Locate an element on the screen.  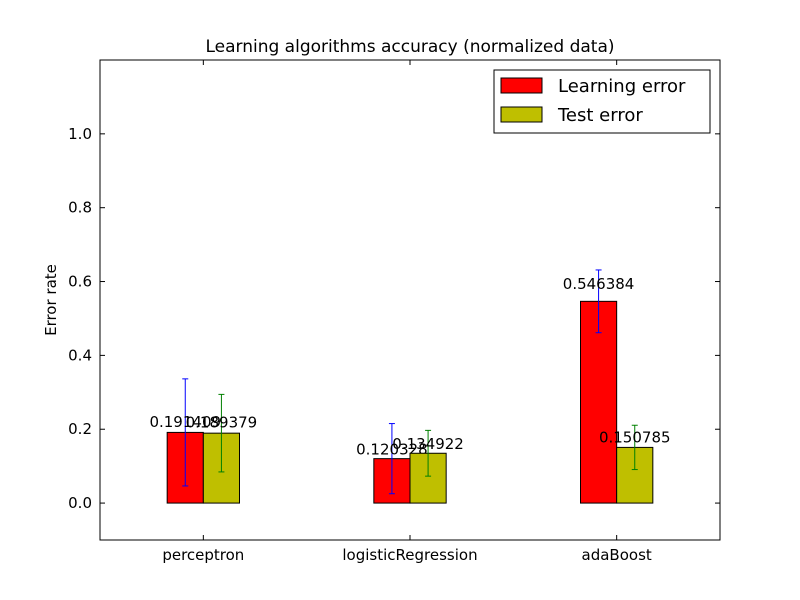
y-tick-label: 0.4 is located at coordinates (80, 355).